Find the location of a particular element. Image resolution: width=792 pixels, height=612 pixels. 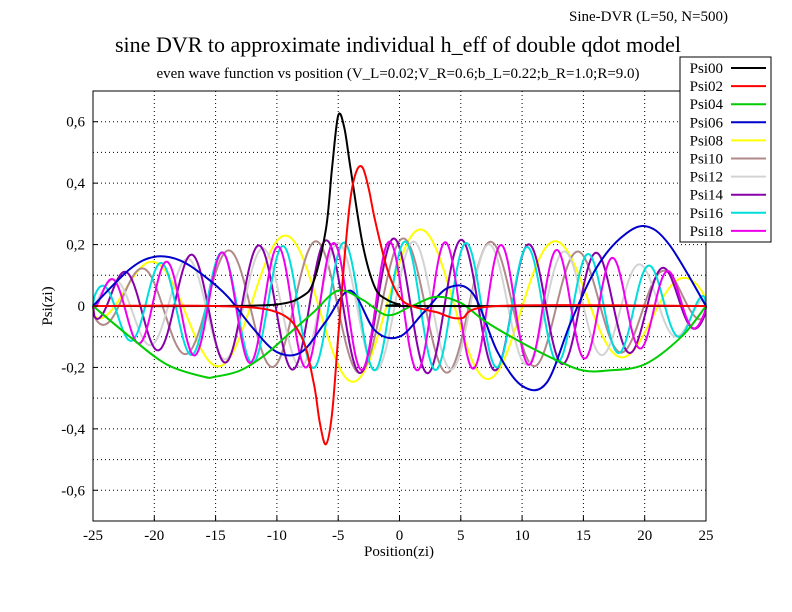

x-axis-ticks: -25 -20 -15 -10 -5 0 5 10 15 20 25 is located at coordinates (398, 530).